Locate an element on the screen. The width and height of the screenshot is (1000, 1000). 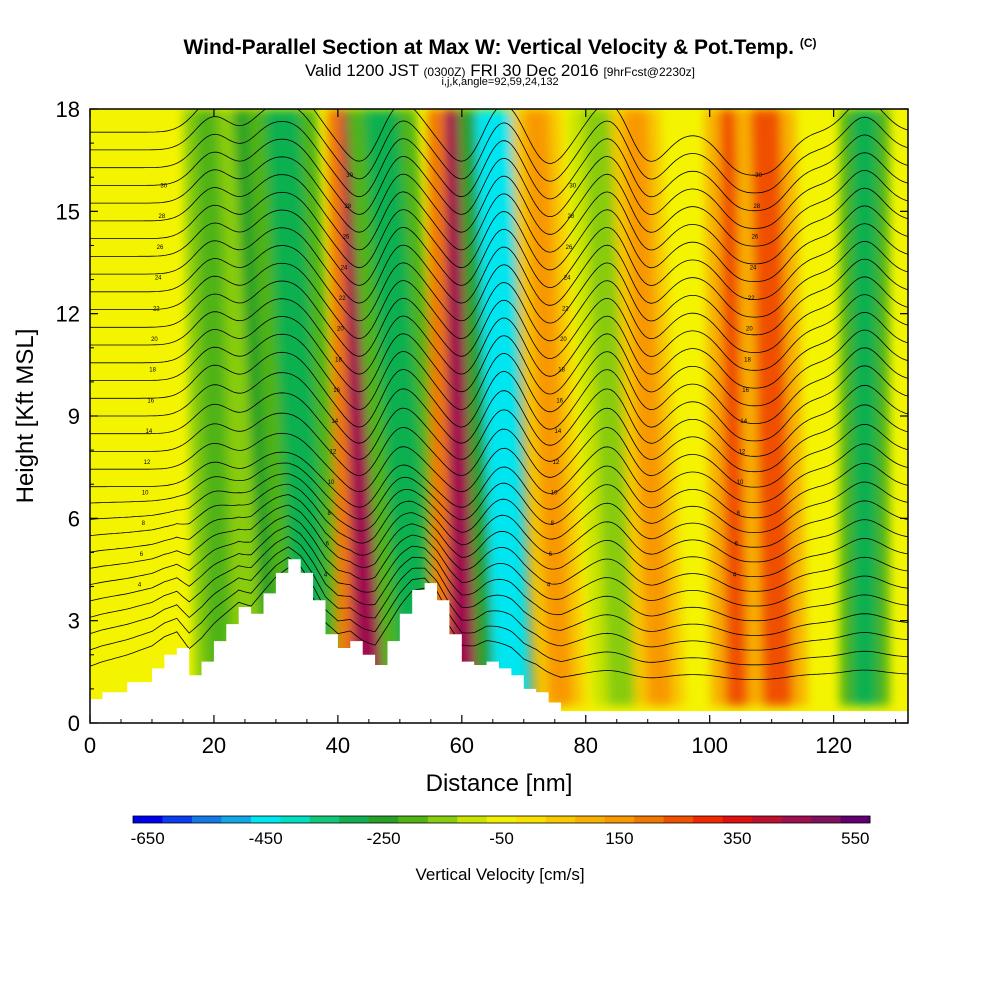
y-tick-label: 12 is located at coordinates (68, 314).